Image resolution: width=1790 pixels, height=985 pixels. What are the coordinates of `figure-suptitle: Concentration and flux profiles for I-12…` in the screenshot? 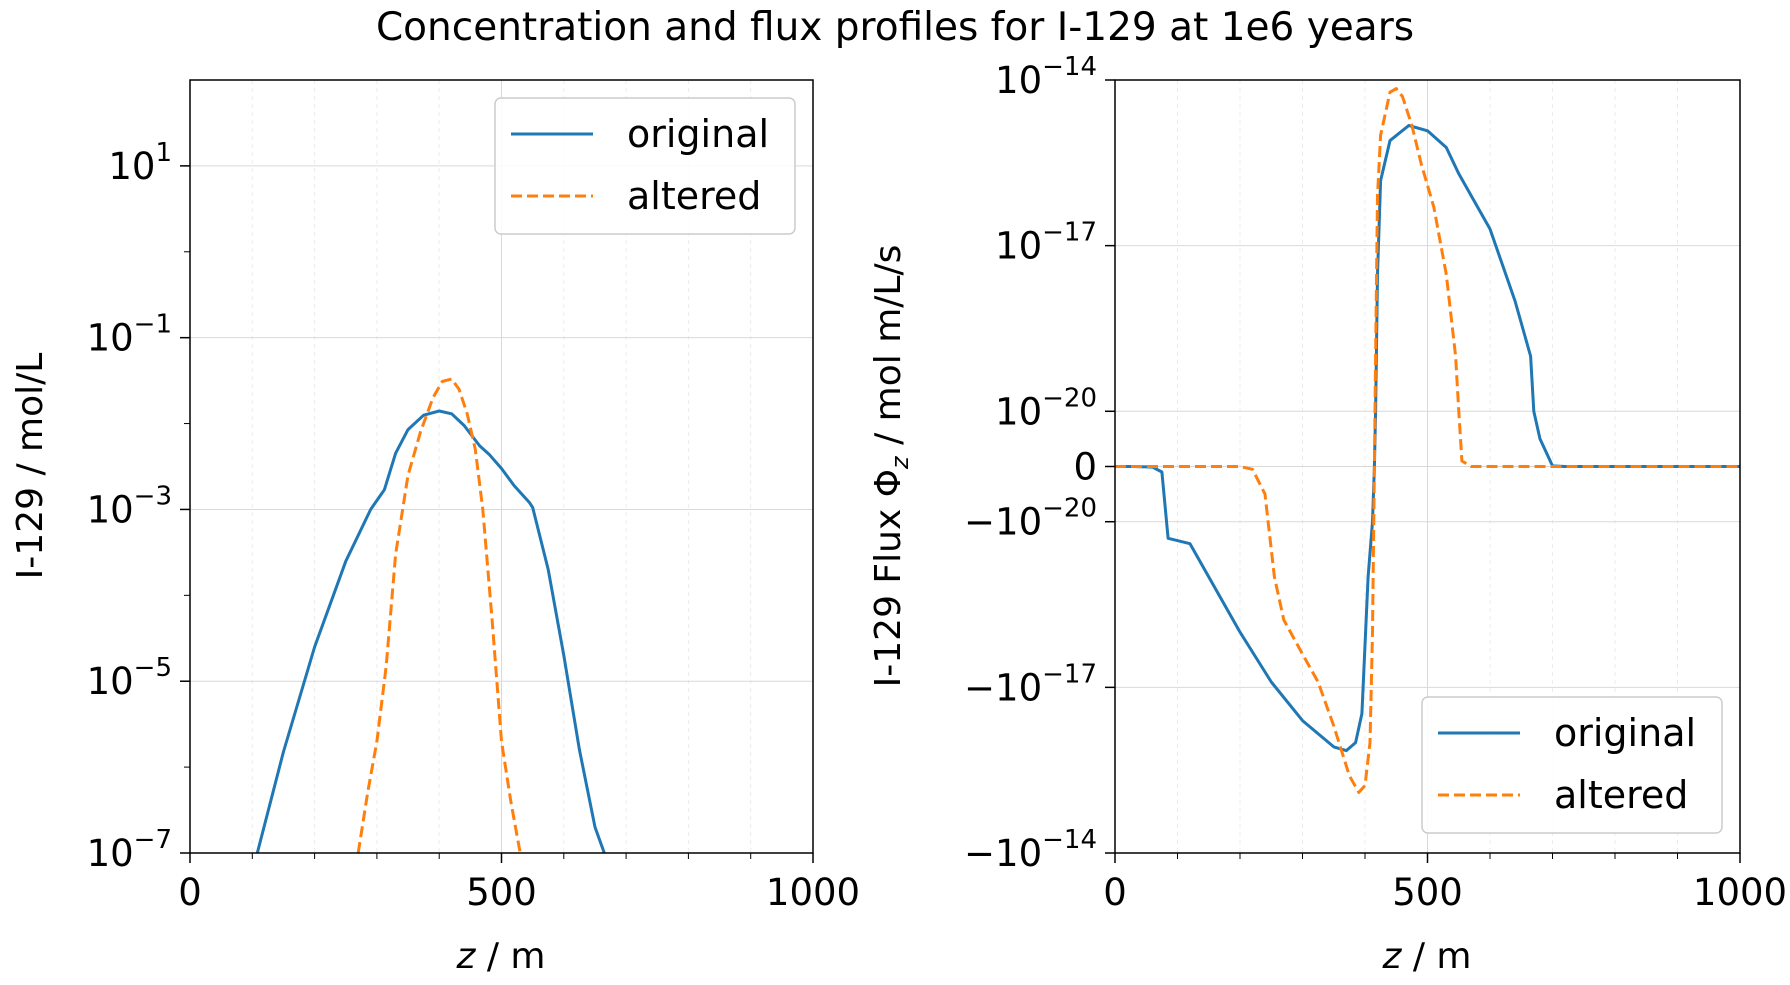 It's located at (895, 27).